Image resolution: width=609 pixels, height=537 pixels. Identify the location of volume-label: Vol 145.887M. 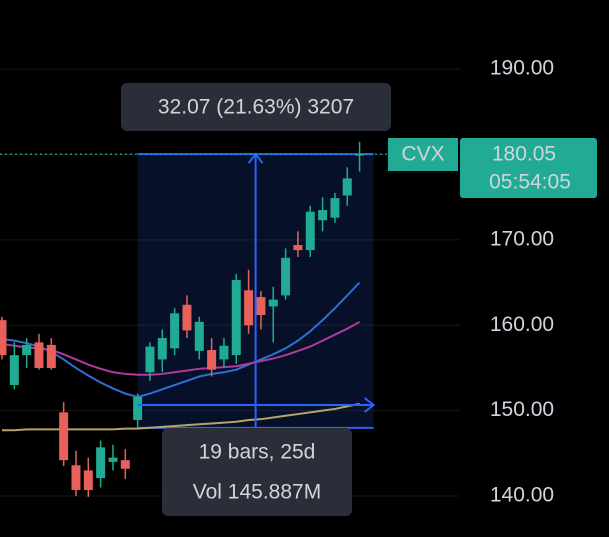
(257, 492).